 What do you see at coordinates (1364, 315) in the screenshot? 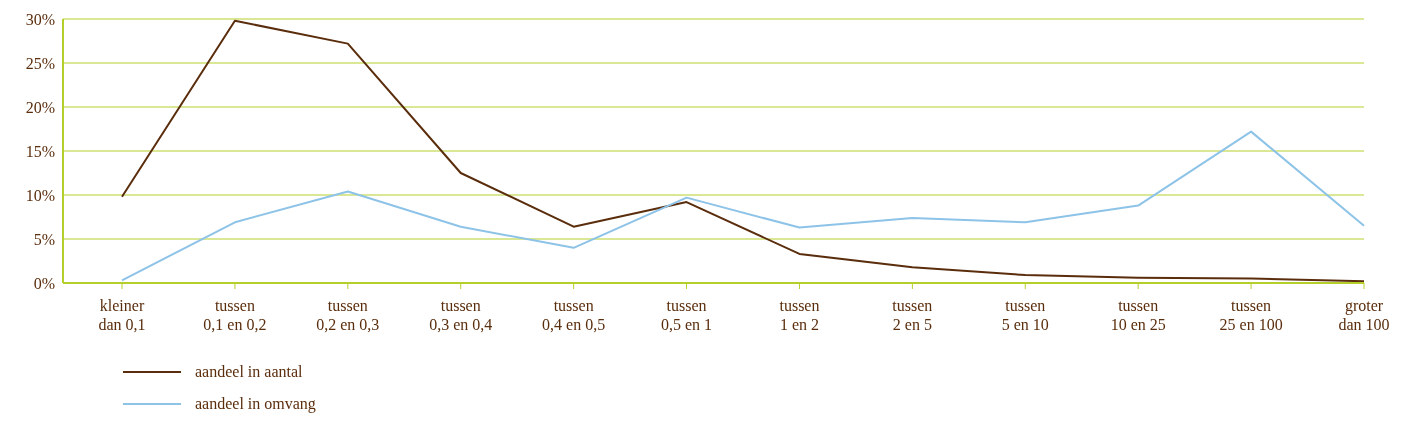
I see `x-tick-label: groter dan 100` at bounding box center [1364, 315].